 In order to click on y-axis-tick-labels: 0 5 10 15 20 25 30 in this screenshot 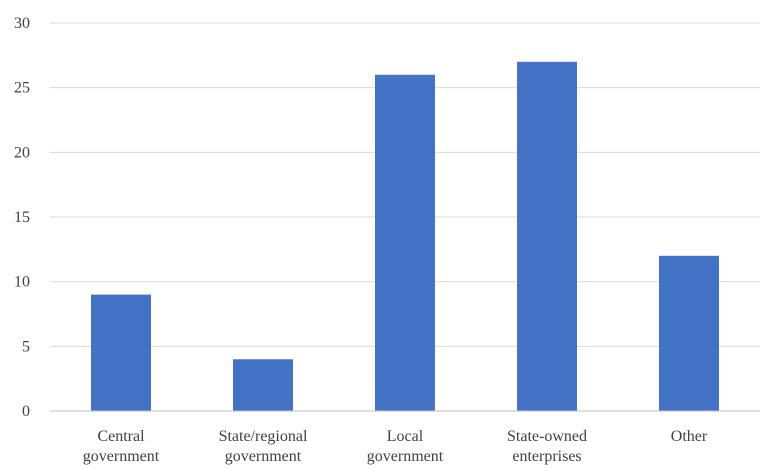, I will do `click(22, 217)`.